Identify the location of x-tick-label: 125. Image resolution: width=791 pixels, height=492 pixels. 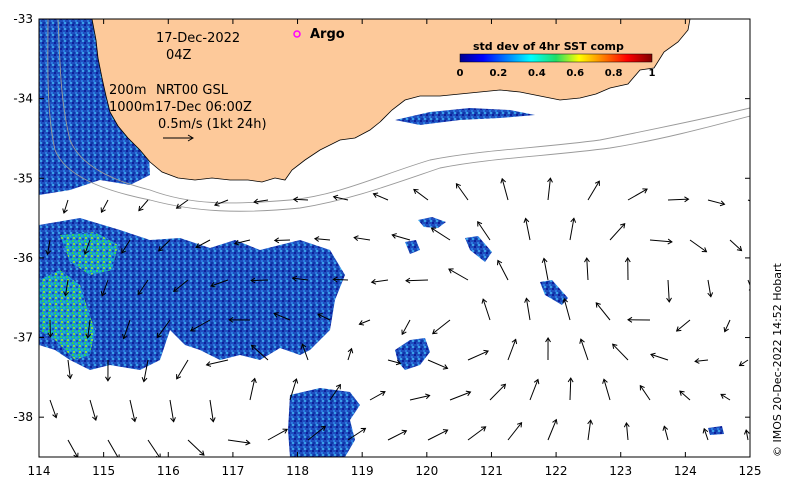
(750, 471).